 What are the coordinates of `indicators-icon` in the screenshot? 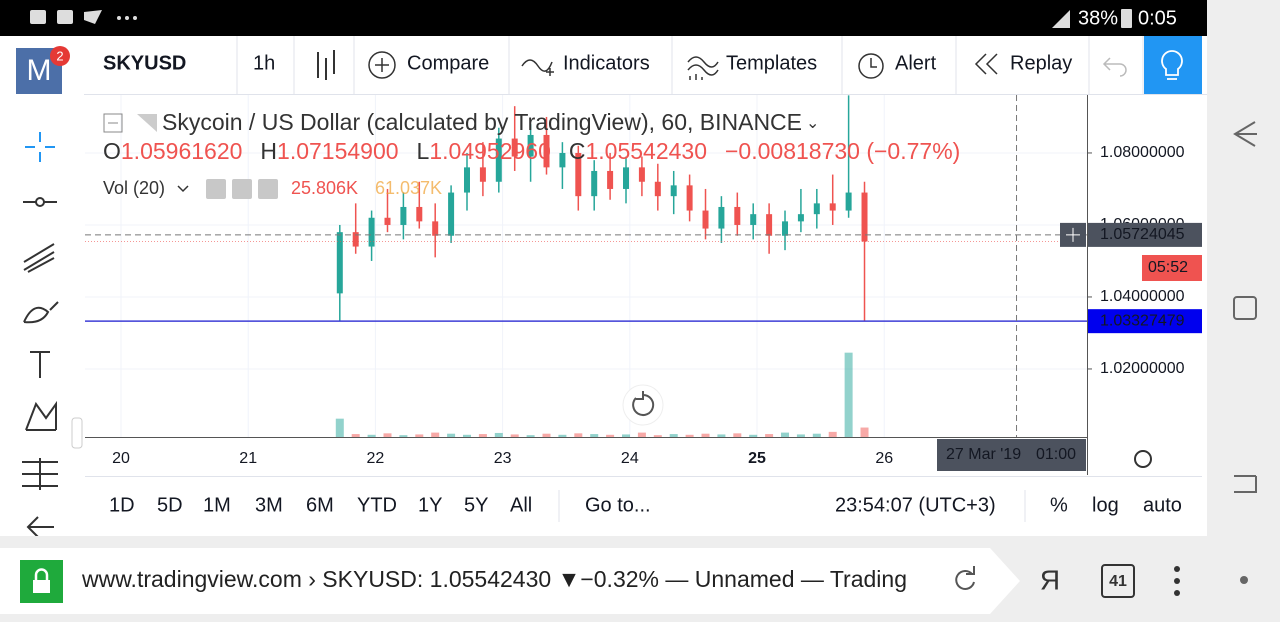 It's located at (537, 67).